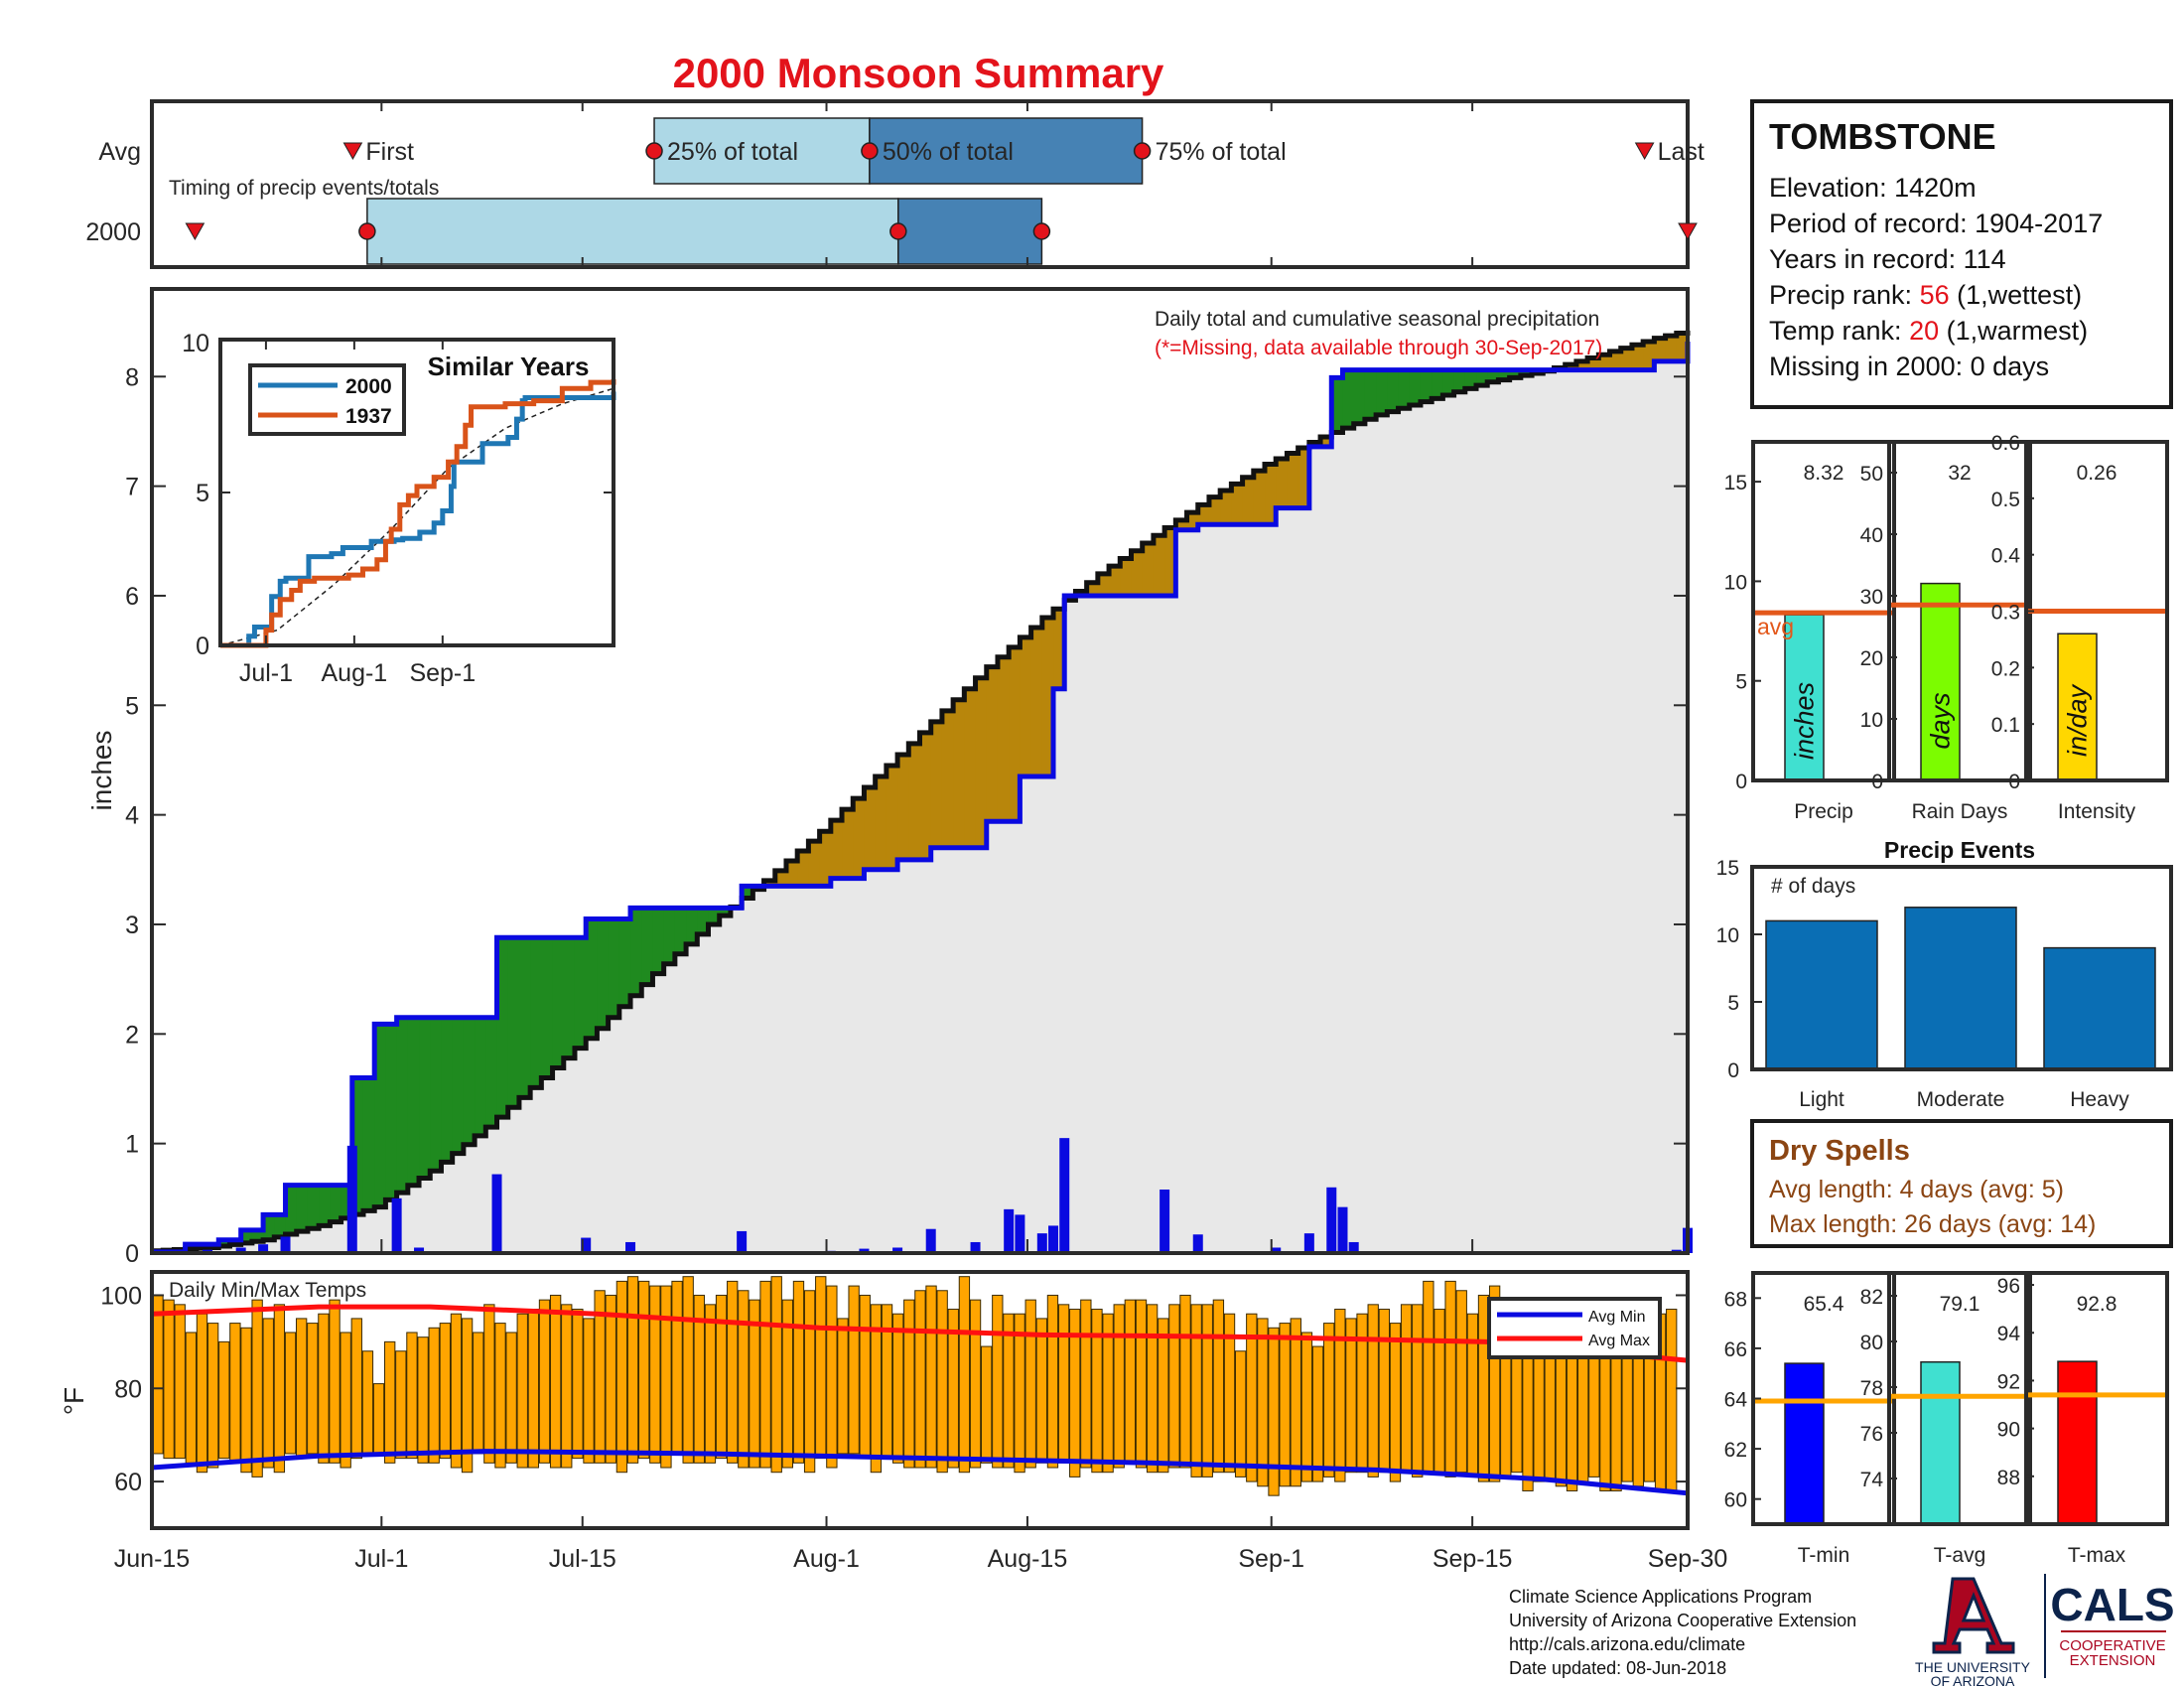 The width and height of the screenshot is (2184, 1688). What do you see at coordinates (1735, 1500) in the screenshot?
I see `summary-y-tick-label: 60` at bounding box center [1735, 1500].